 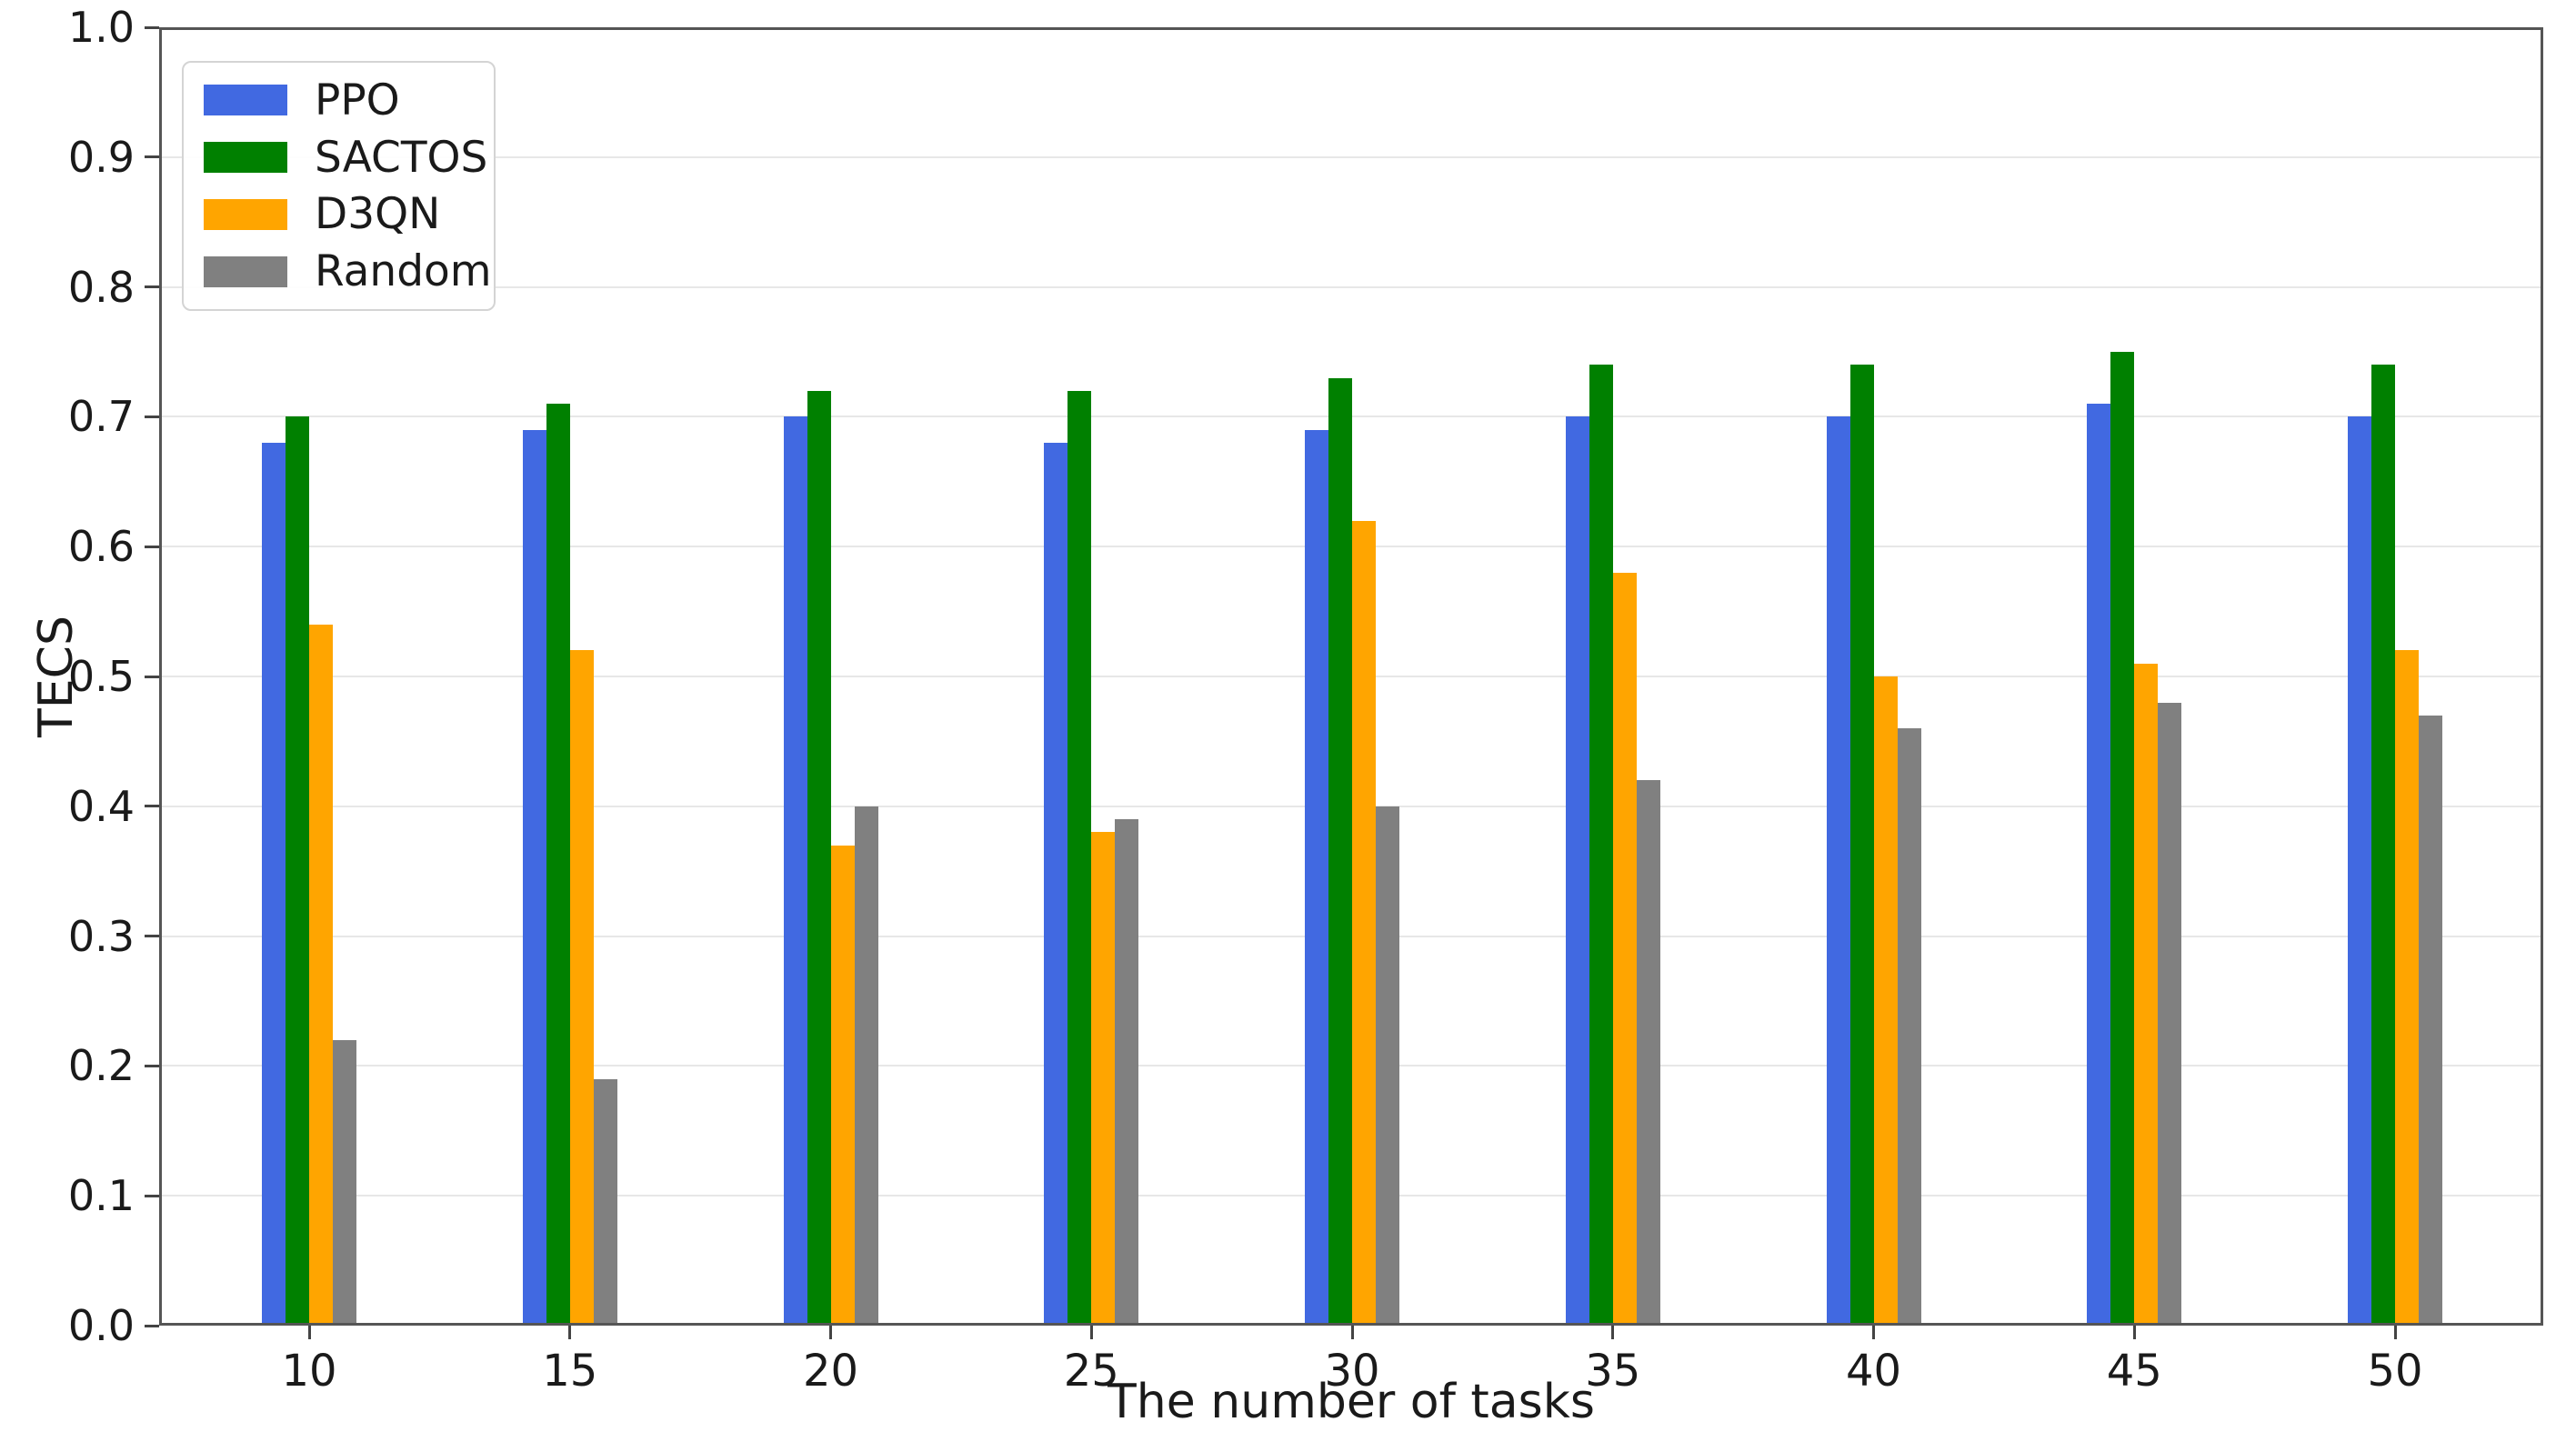 I want to click on y-tick-label-0.3: 0.3, so click(x=101, y=936).